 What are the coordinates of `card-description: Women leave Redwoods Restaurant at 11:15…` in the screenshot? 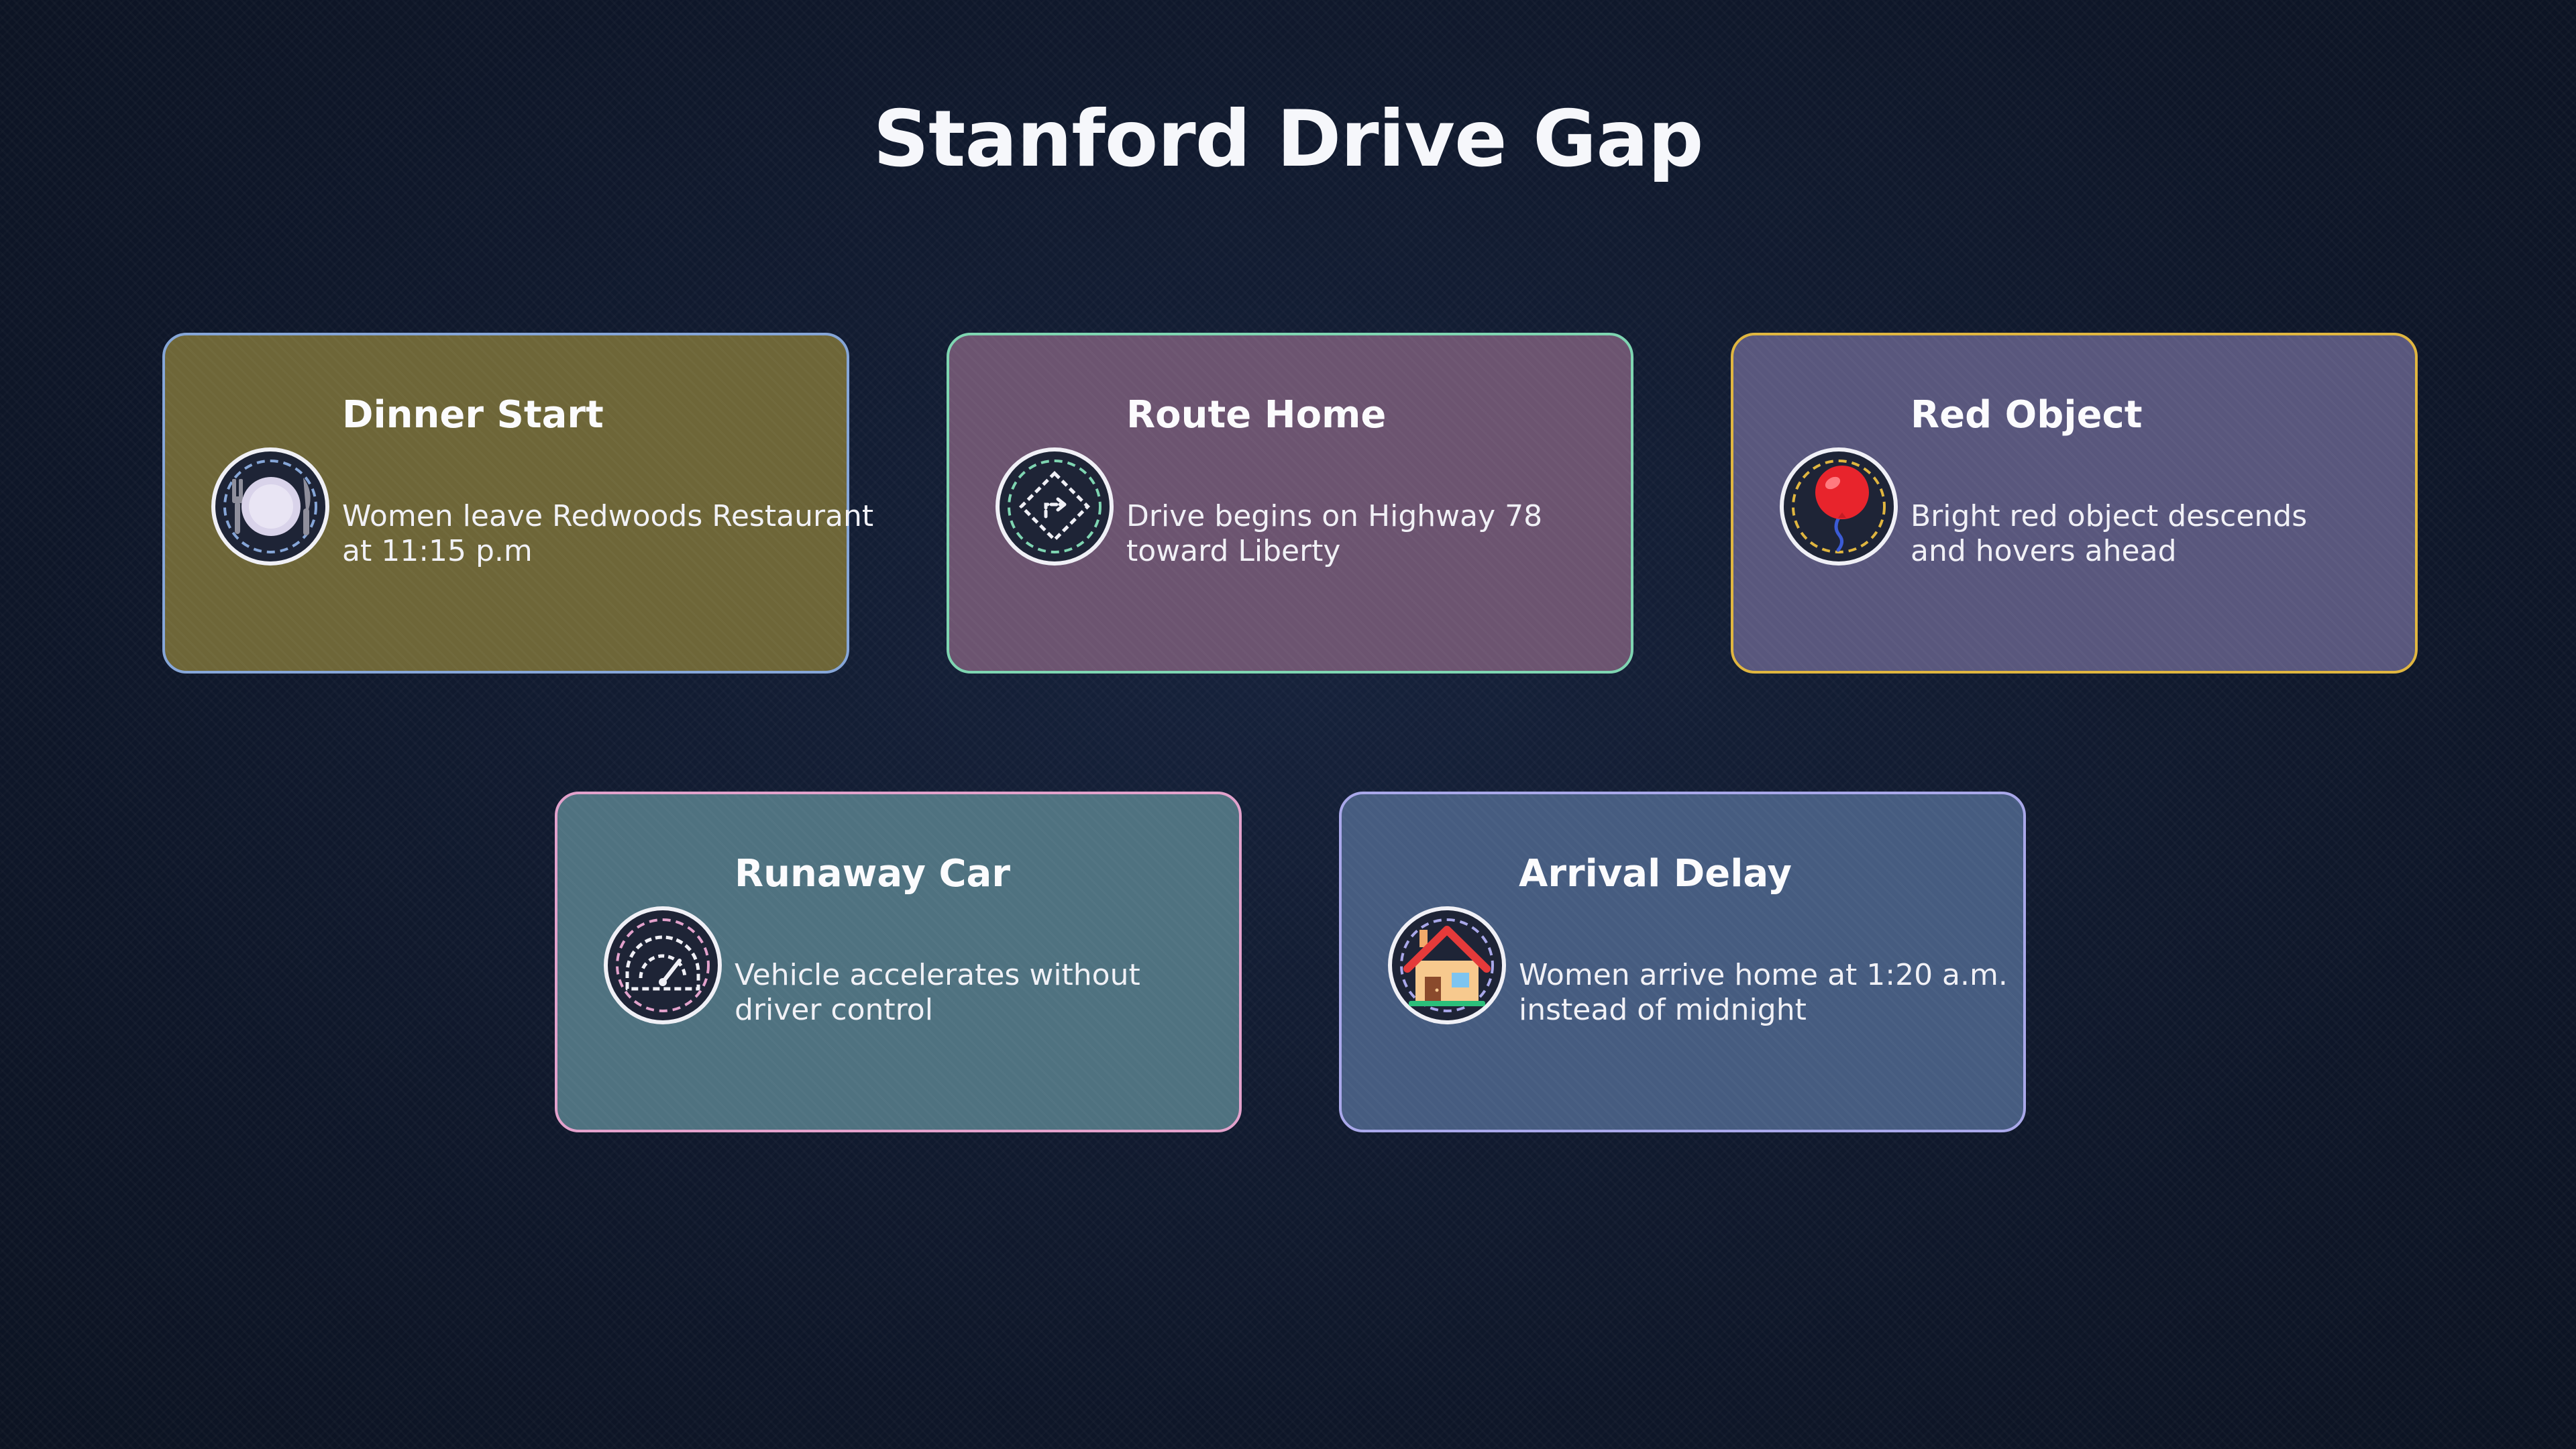 It's located at (608, 534).